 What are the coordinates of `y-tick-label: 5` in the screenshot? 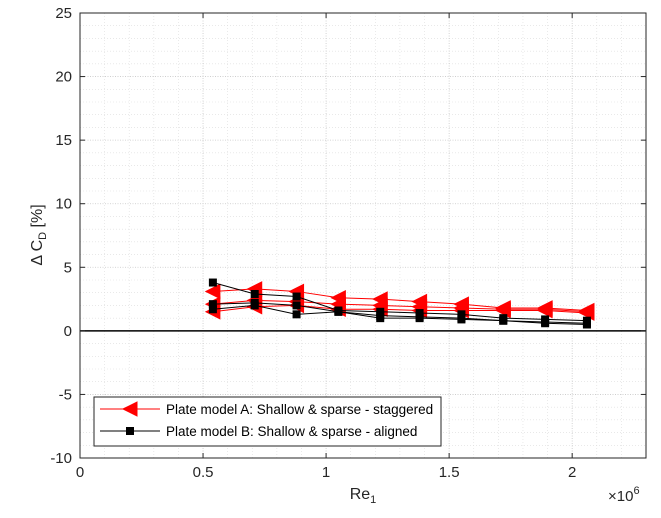 It's located at (68, 267).